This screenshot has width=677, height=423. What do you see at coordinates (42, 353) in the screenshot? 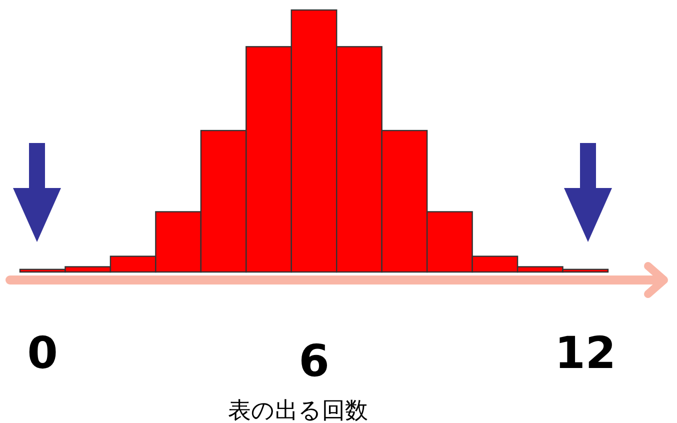
I see `x-tick-label: 0` at bounding box center [42, 353].